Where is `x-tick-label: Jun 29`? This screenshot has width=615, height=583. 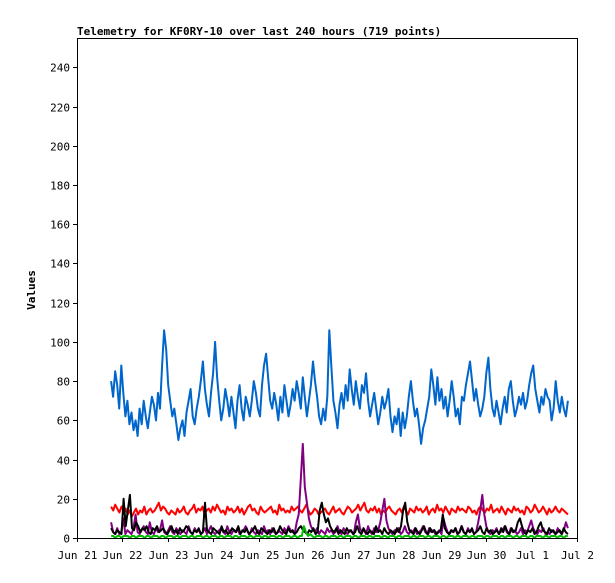
x-tick-label: Jun 29 is located at coordinates (442, 555).